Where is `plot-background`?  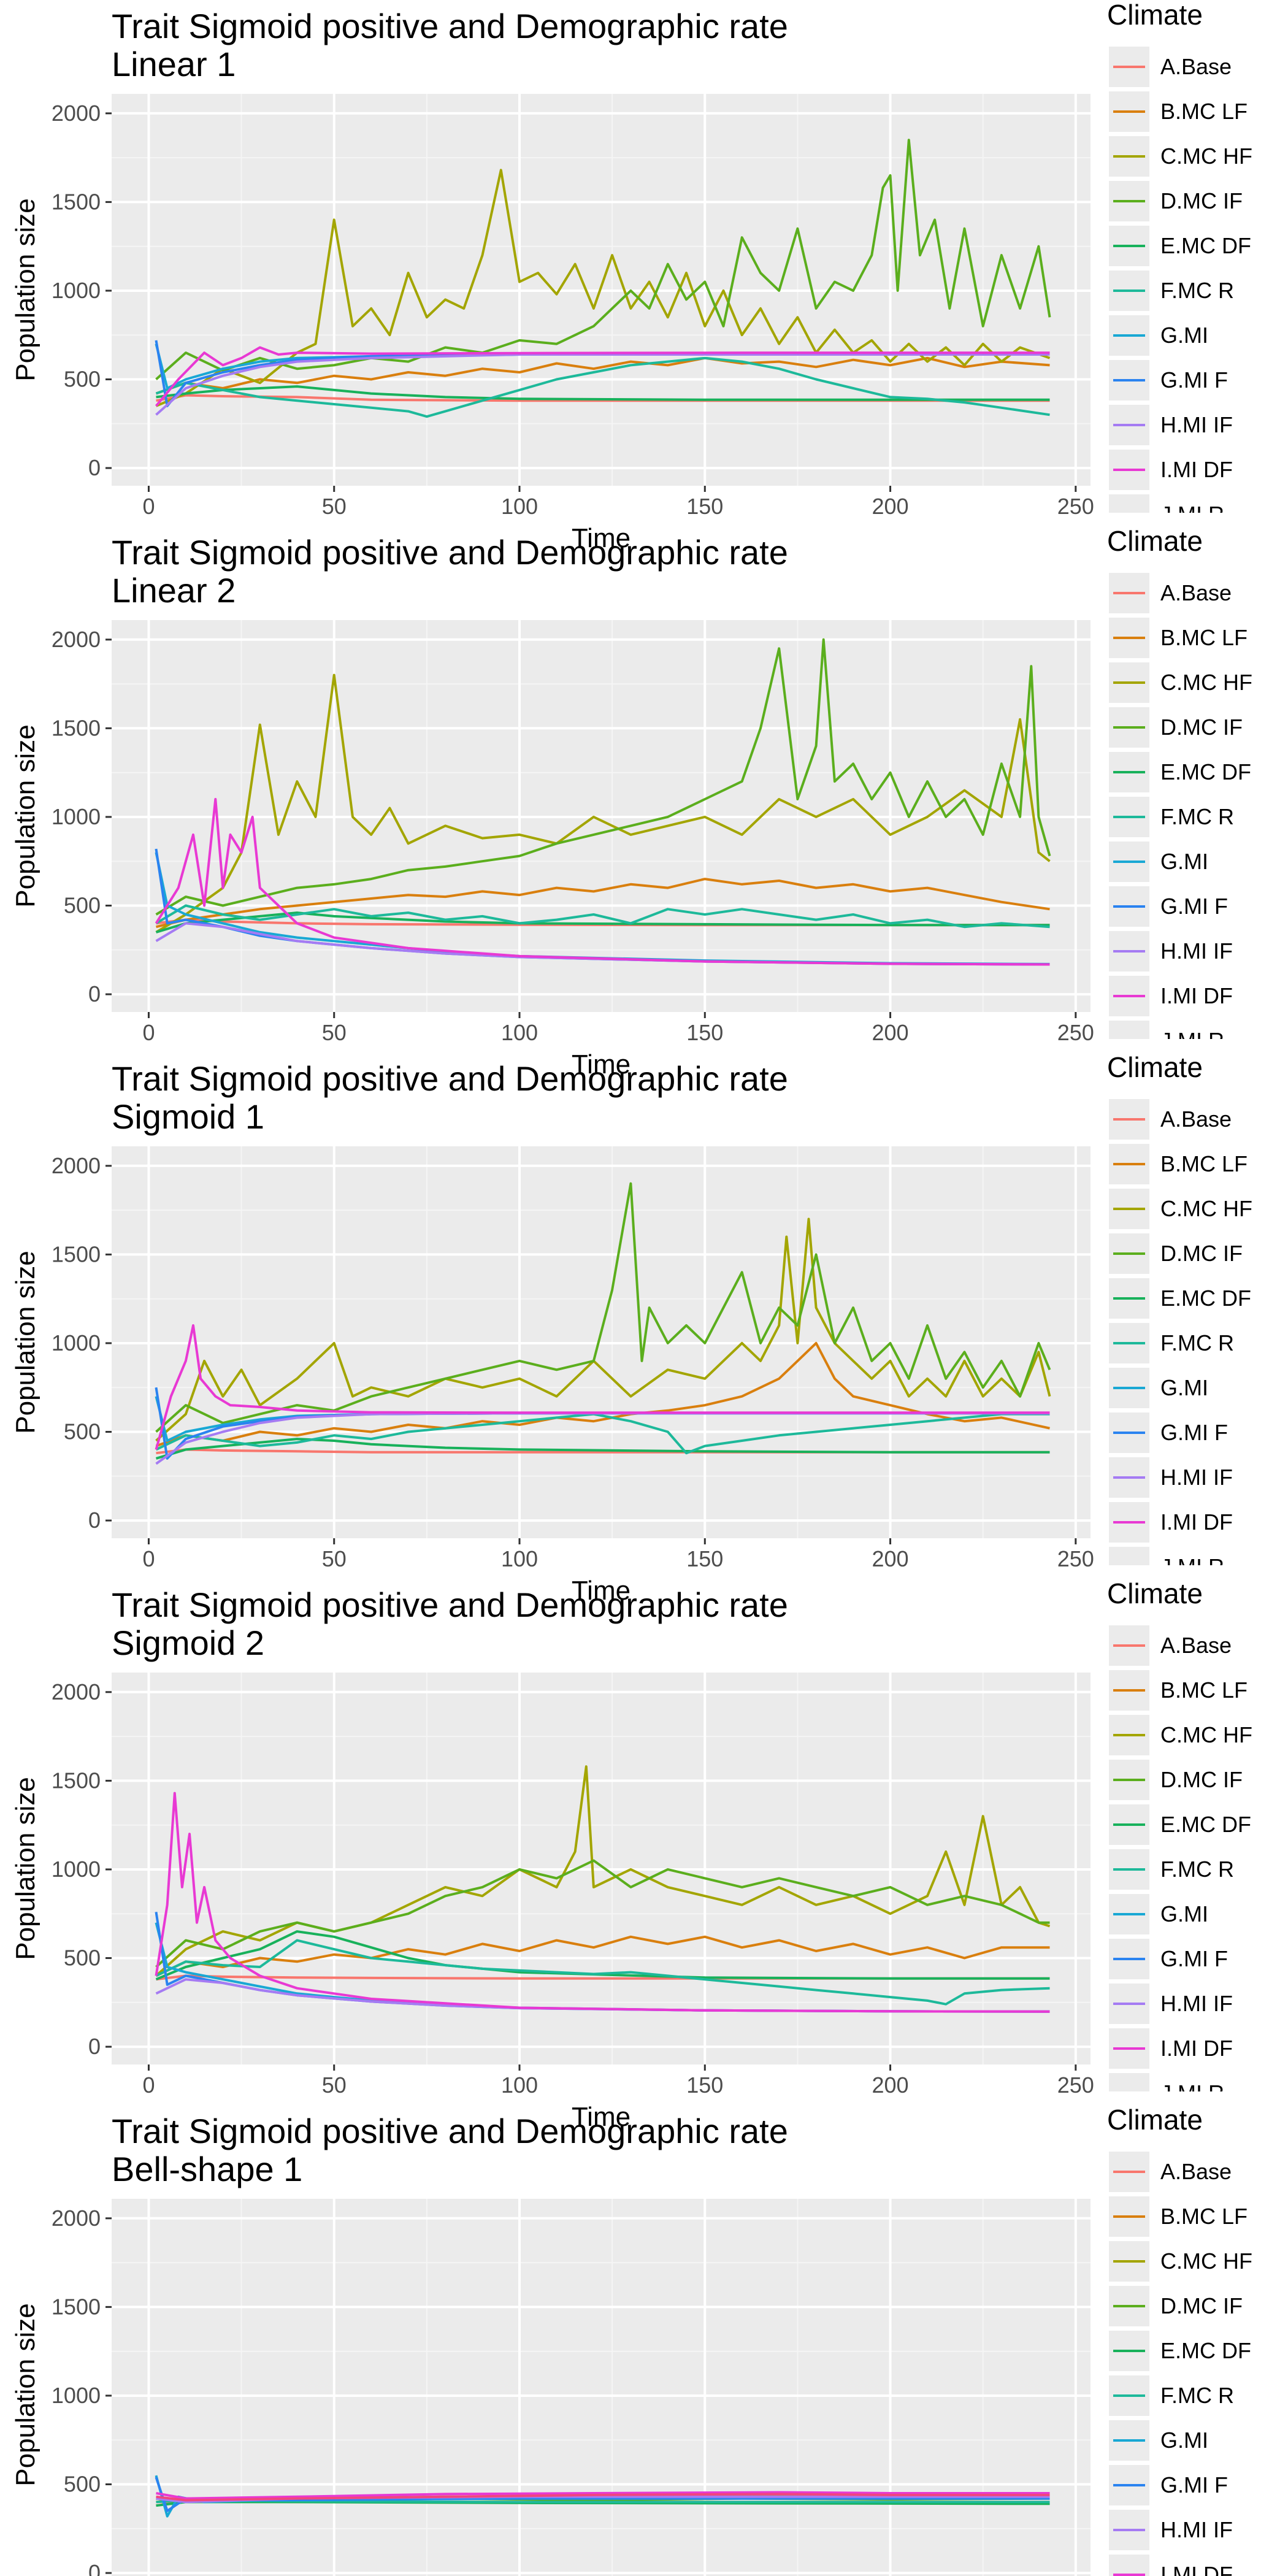 plot-background is located at coordinates (601, 2387).